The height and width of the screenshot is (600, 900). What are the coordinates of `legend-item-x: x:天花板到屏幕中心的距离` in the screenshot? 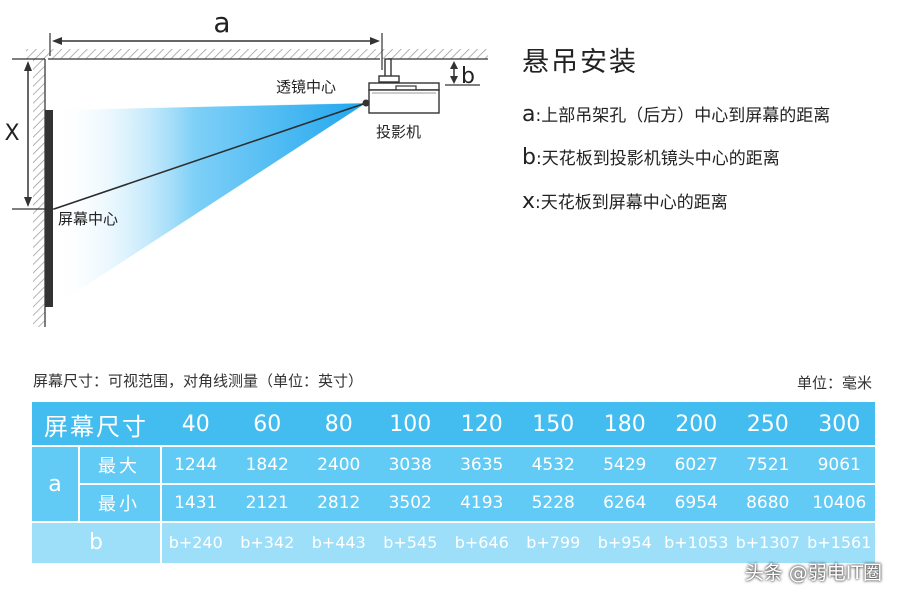 It's located at (625, 201).